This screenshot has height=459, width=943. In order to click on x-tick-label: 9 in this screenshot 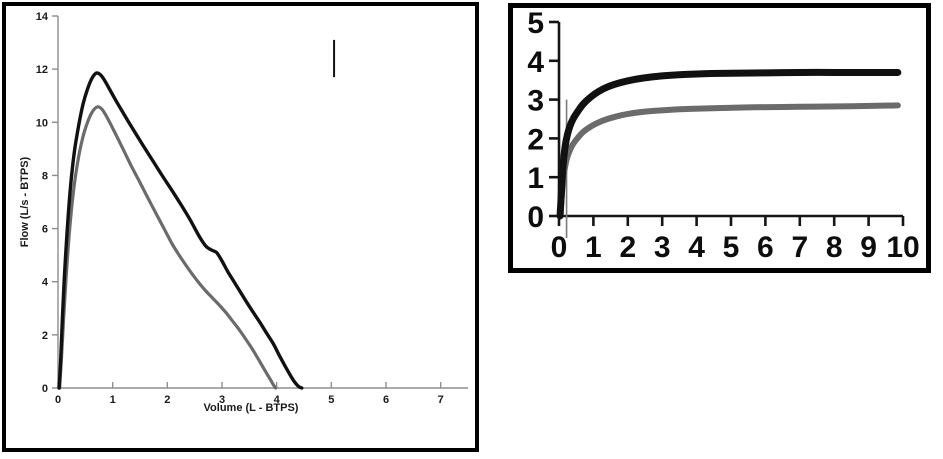, I will do `click(868, 247)`.